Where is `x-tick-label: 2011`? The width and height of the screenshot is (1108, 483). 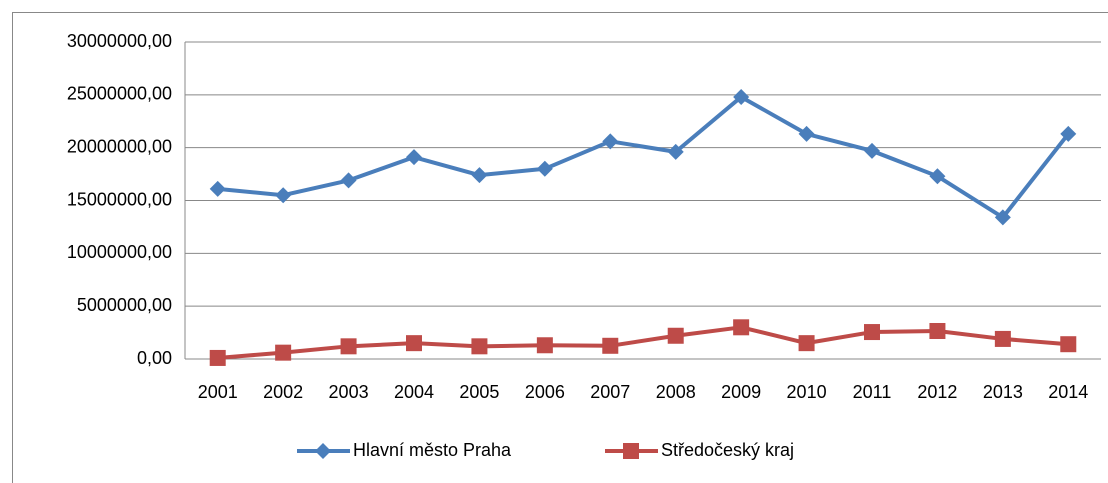
x-tick-label: 2011 is located at coordinates (872, 392).